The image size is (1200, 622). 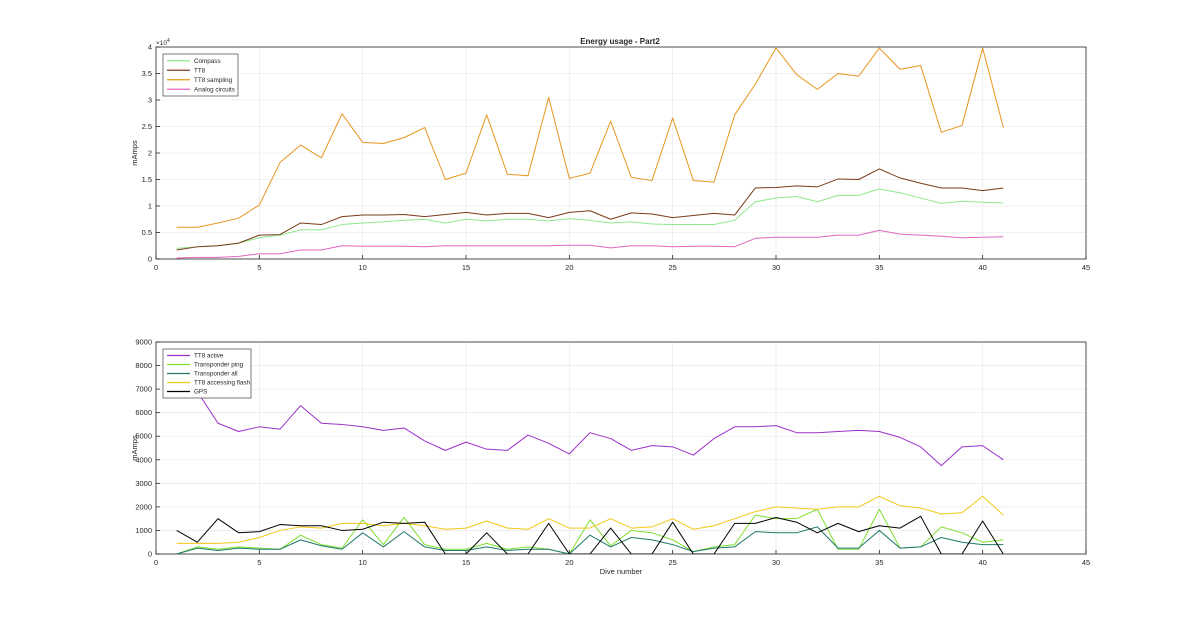 I want to click on series-line-analog-circuits, so click(x=590, y=244).